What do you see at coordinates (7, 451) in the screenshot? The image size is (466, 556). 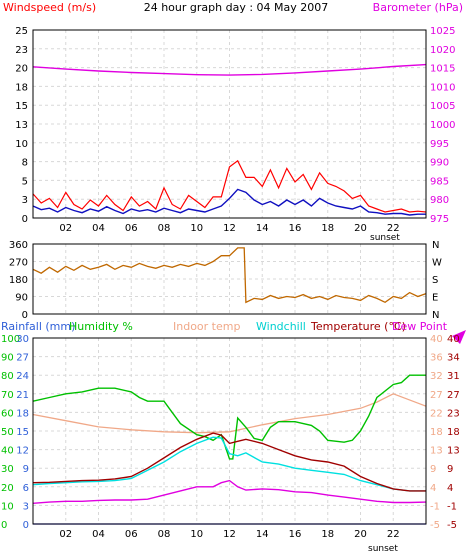 I see `humidity-tick-label: 40` at bounding box center [7, 451].